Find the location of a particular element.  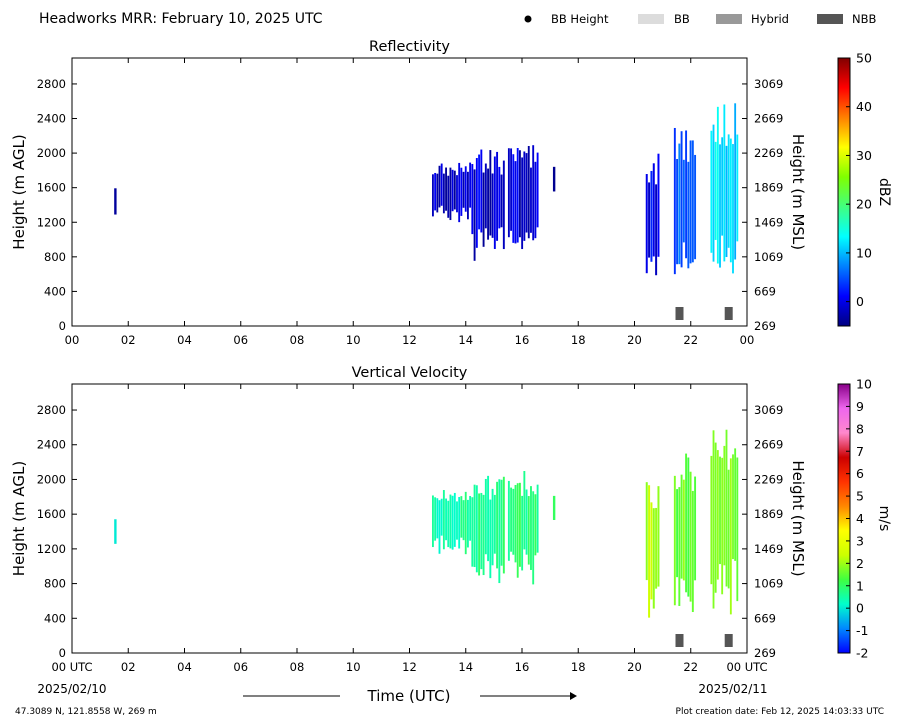

colorbar-tick-label: 30 is located at coordinates (864, 155).